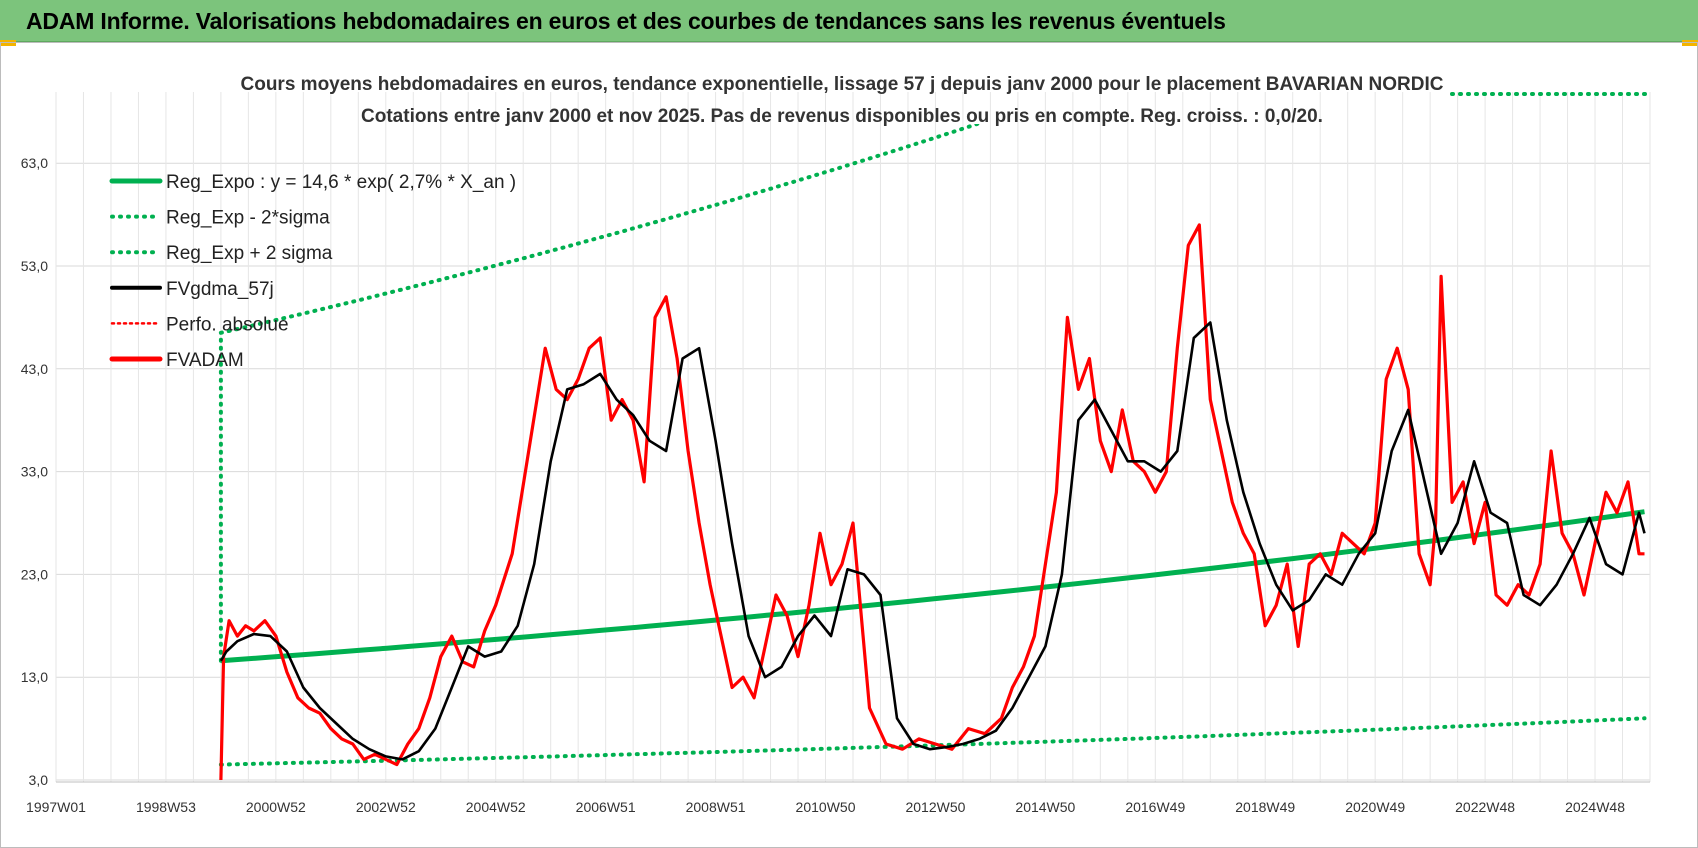 This screenshot has height=848, width=1698. What do you see at coordinates (606, 807) in the screenshot?
I see `x-tick-label: 2006W51` at bounding box center [606, 807].